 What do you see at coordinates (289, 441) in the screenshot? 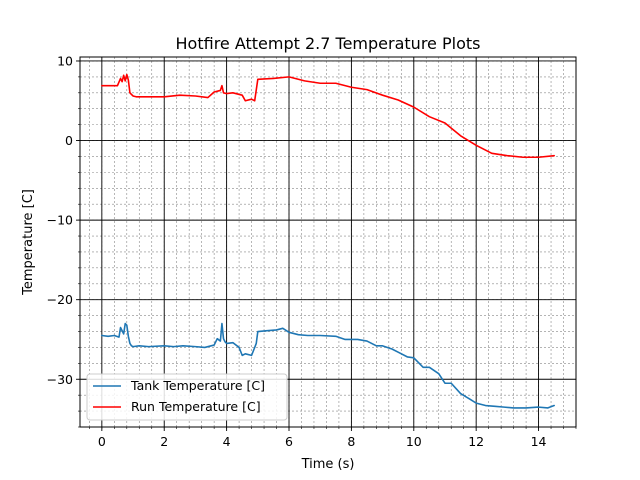
I see `x-tick-label: 6` at bounding box center [289, 441].